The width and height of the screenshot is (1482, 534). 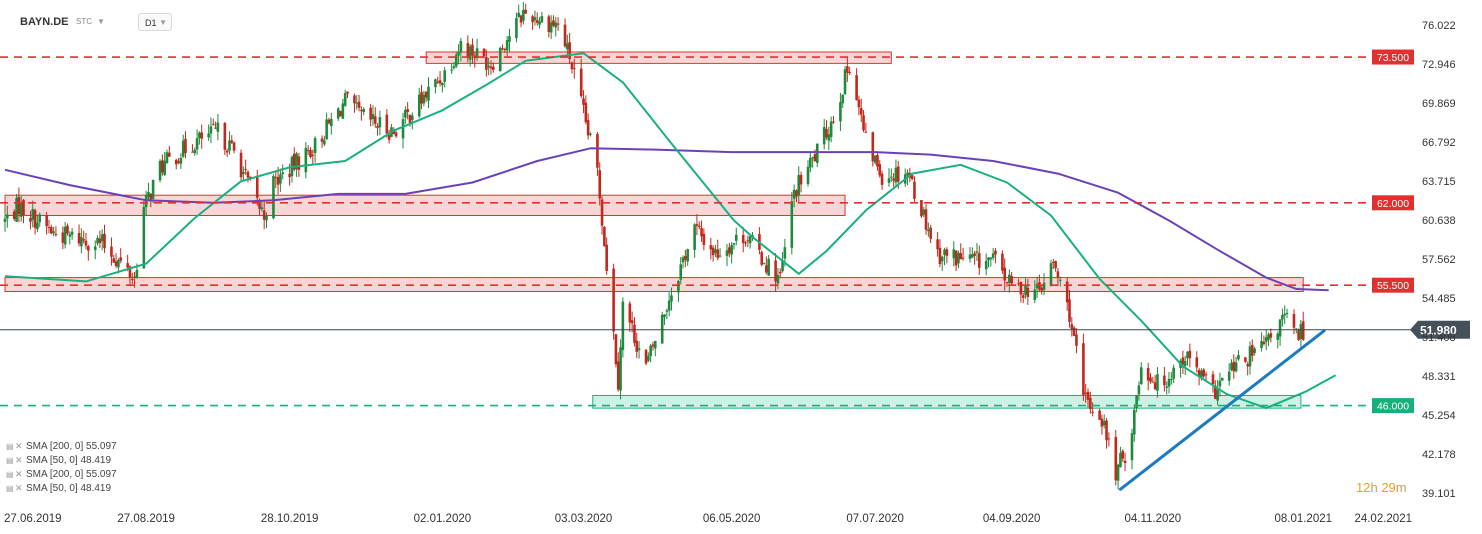 What do you see at coordinates (425, 205) in the screenshot?
I see `resistance-zone` at bounding box center [425, 205].